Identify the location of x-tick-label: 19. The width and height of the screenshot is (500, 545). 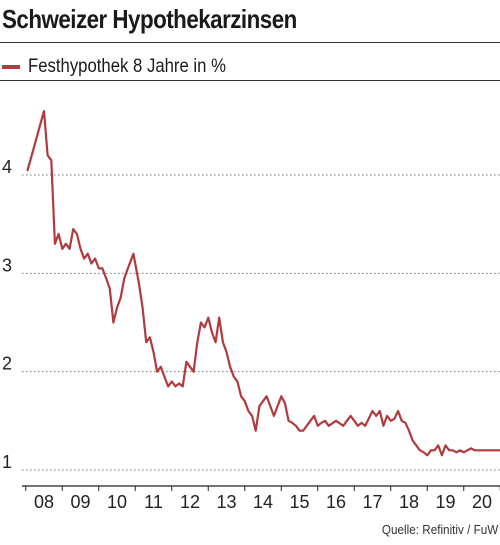
(445, 502).